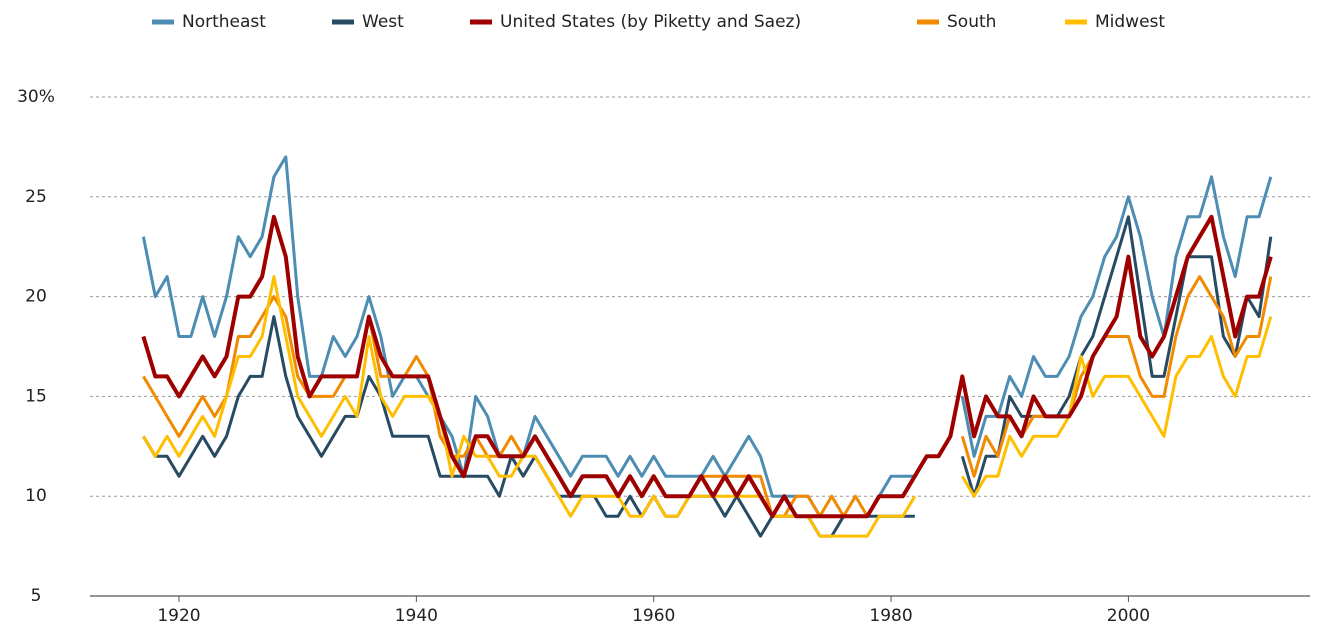 The image size is (1323, 641). Describe the element at coordinates (36, 297) in the screenshot. I see `y-tick-label: 20` at that location.